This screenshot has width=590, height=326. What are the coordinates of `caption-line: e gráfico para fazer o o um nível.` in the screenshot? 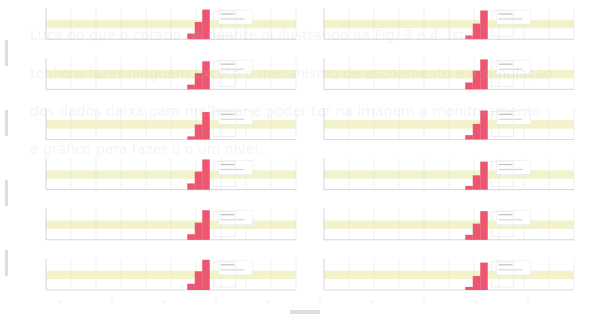 It's located at (146, 150).